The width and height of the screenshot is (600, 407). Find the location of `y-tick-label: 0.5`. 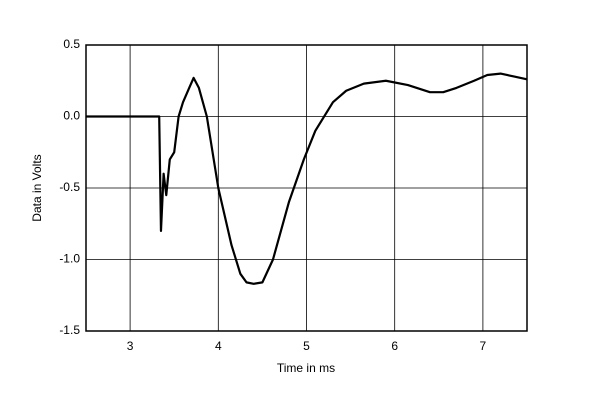

y-tick-label: 0.5 is located at coordinates (71, 44).